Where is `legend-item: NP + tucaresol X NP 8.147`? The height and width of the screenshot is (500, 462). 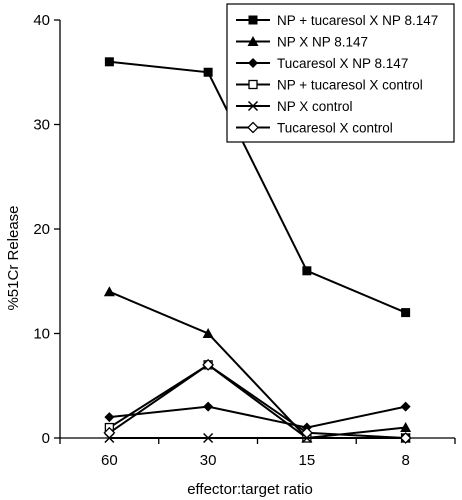
legend-item: NP + tucaresol X NP 8.147 is located at coordinates (337, 20).